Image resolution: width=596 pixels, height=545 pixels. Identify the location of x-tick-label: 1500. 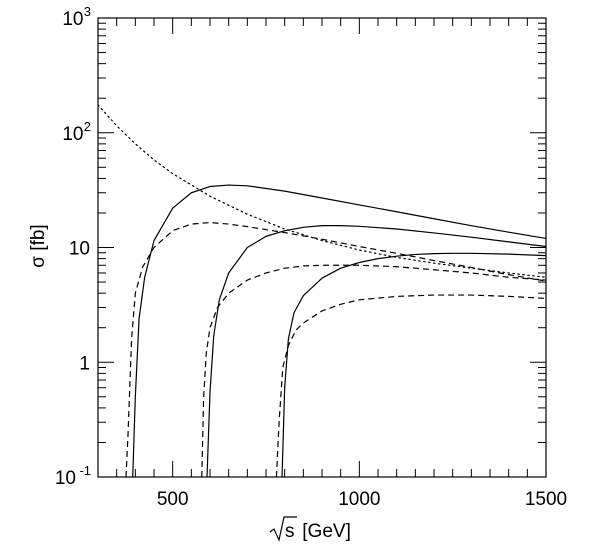
(546, 499).